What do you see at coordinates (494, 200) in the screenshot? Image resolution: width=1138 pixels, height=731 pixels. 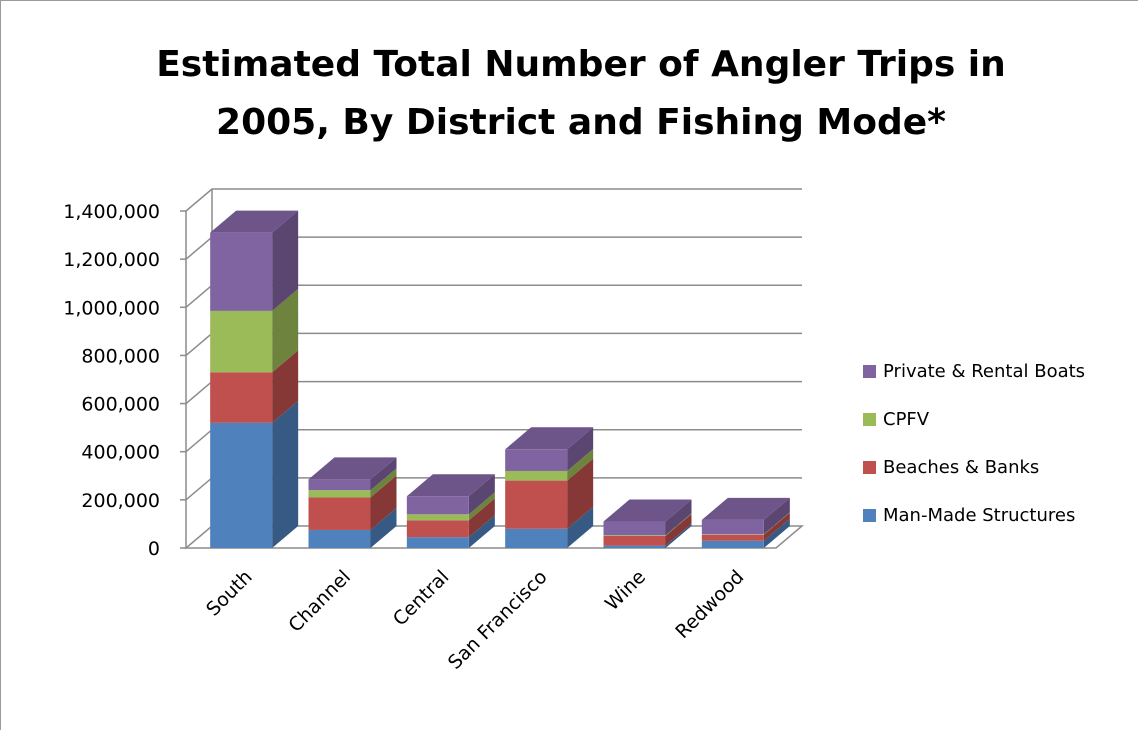 I see `gridline` at bounding box center [494, 200].